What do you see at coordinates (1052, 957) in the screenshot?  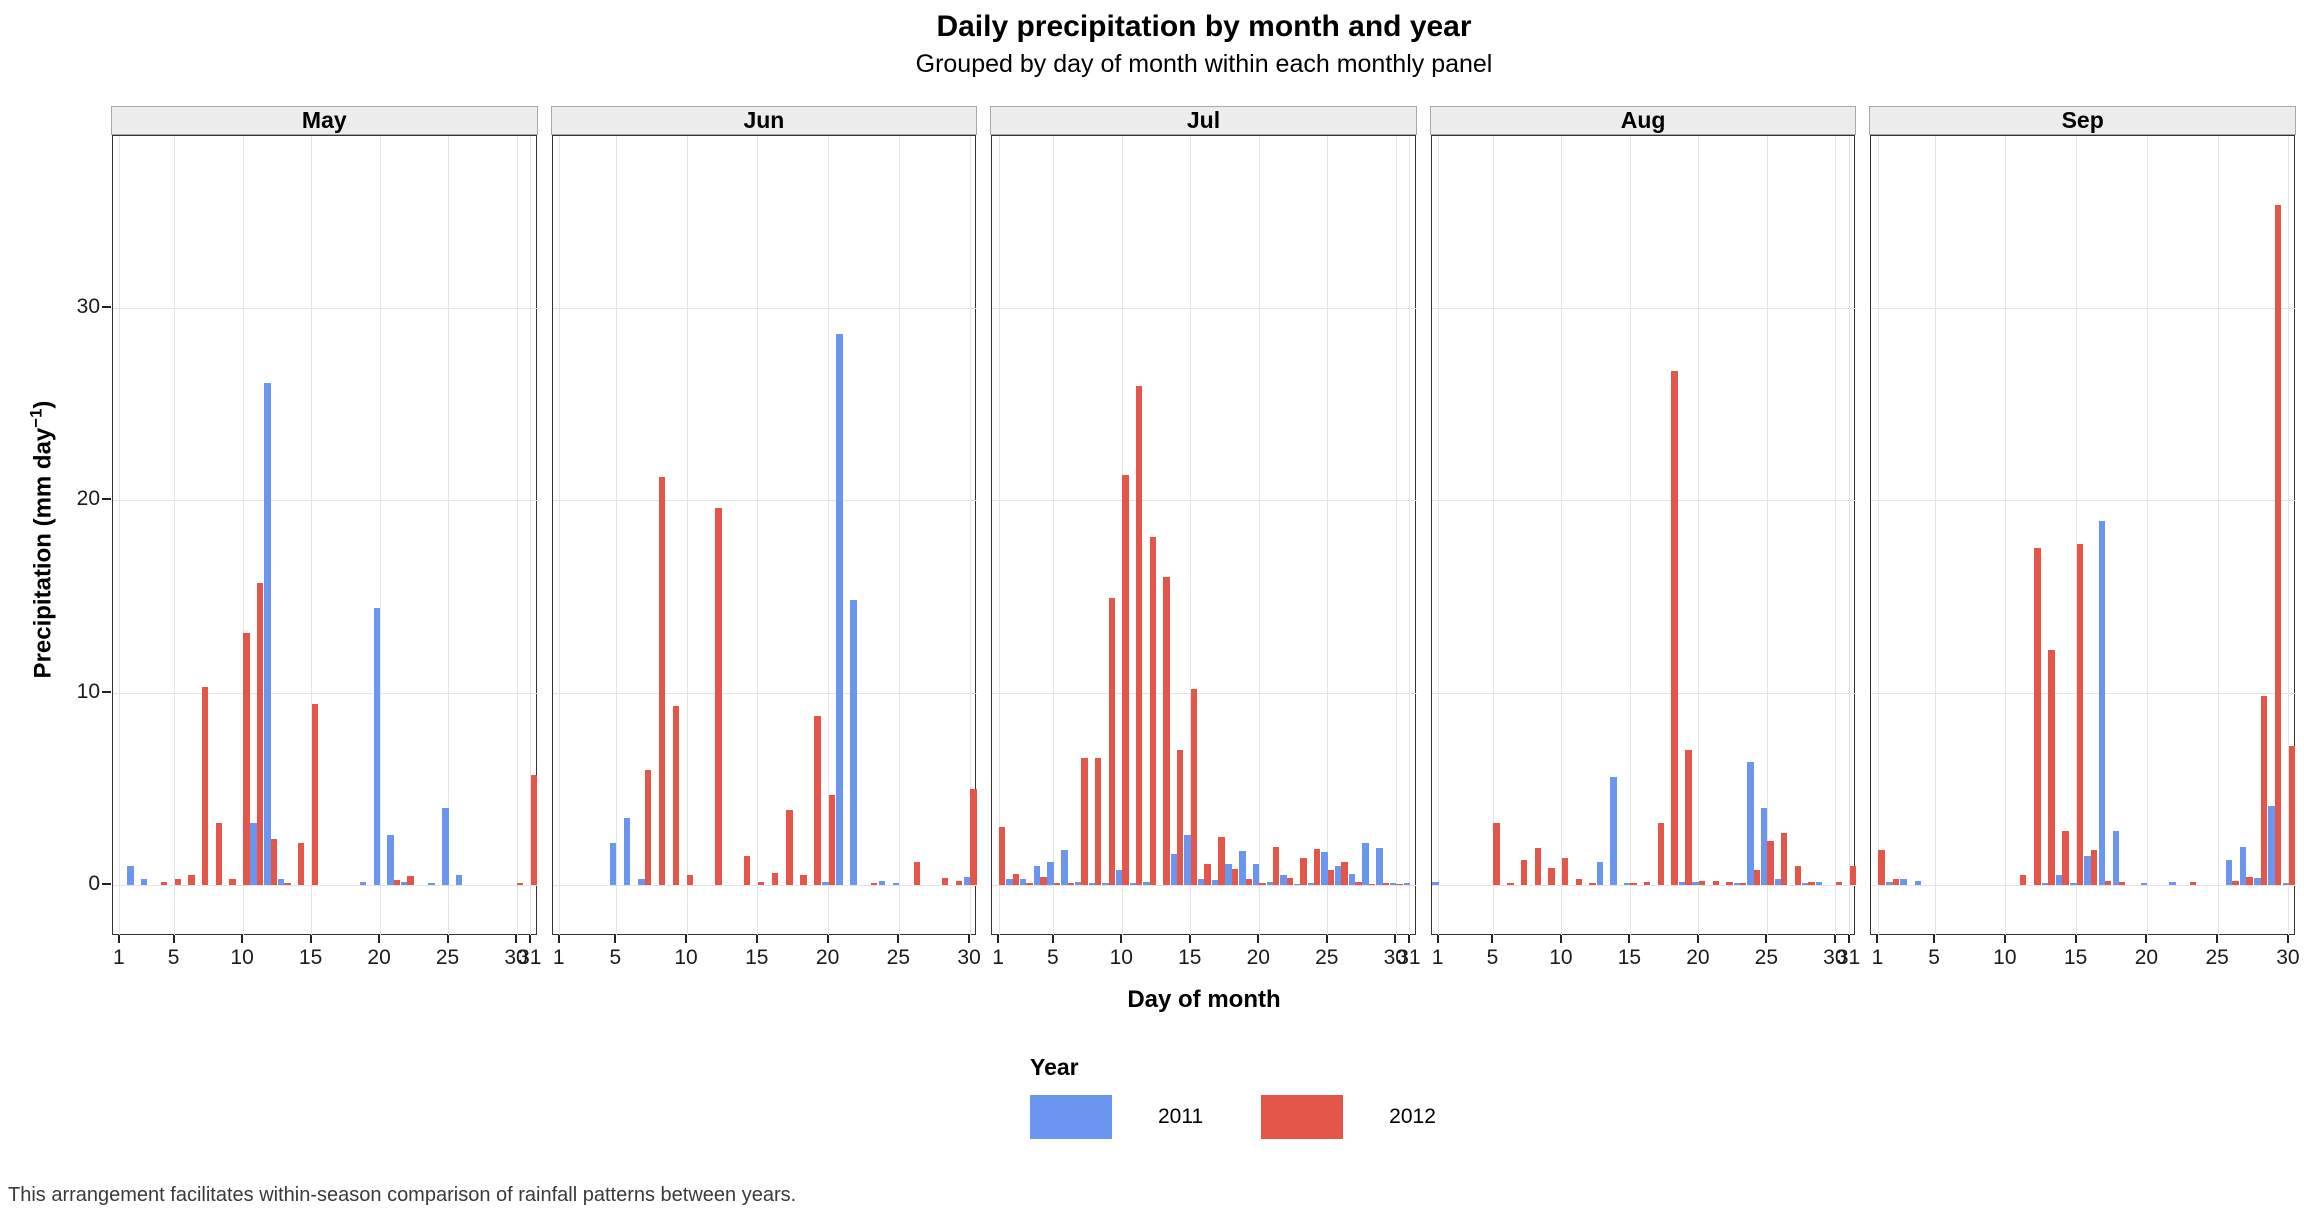 I see `x-tick-label: 5` at bounding box center [1052, 957].